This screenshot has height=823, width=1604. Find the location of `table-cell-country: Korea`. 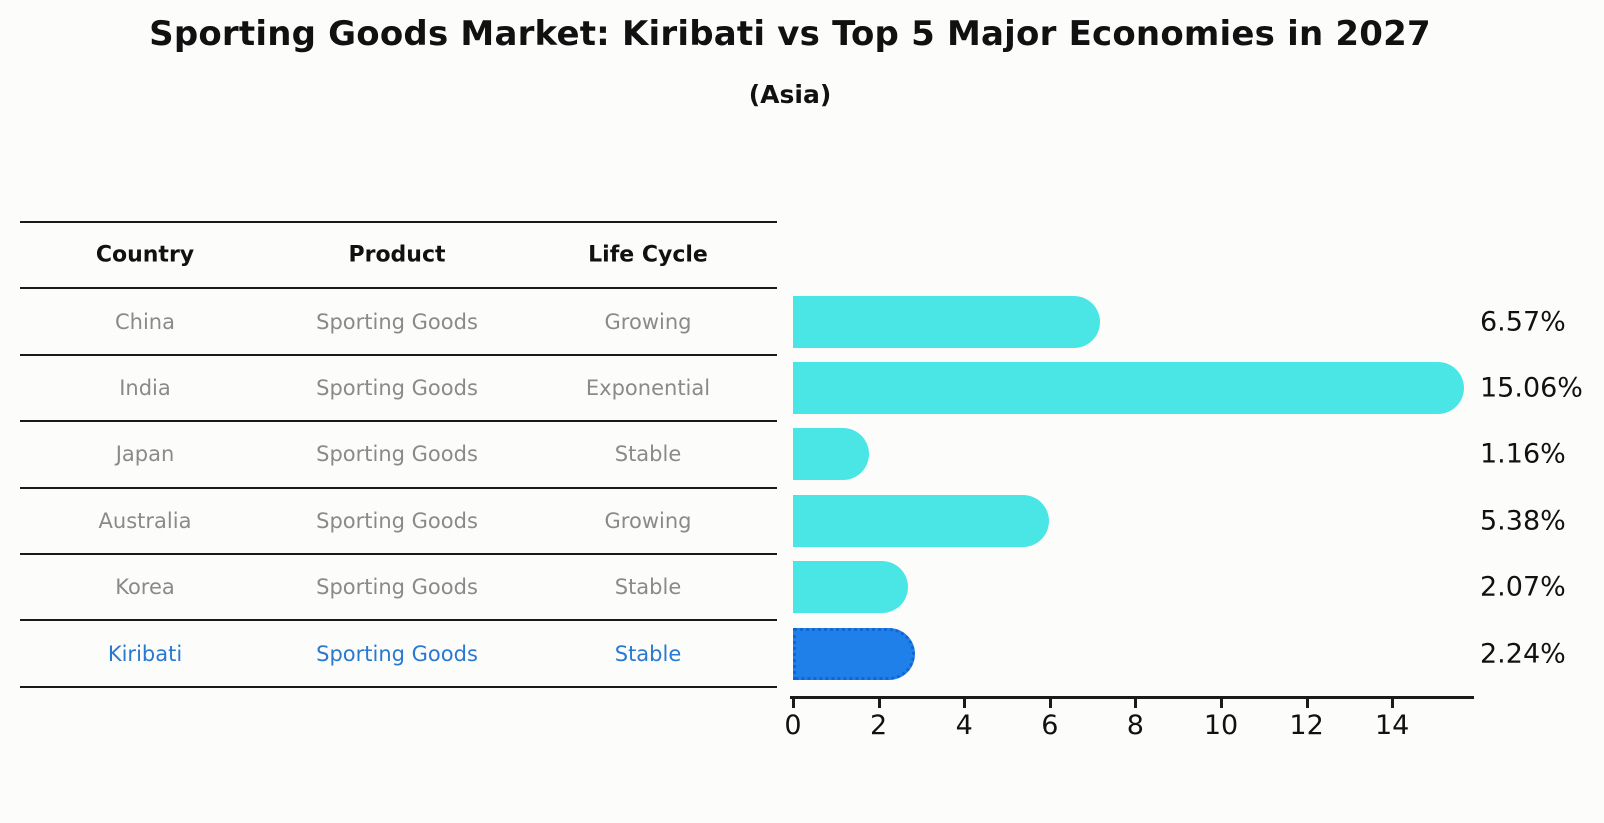

table-cell-country: Korea is located at coordinates (145, 587).